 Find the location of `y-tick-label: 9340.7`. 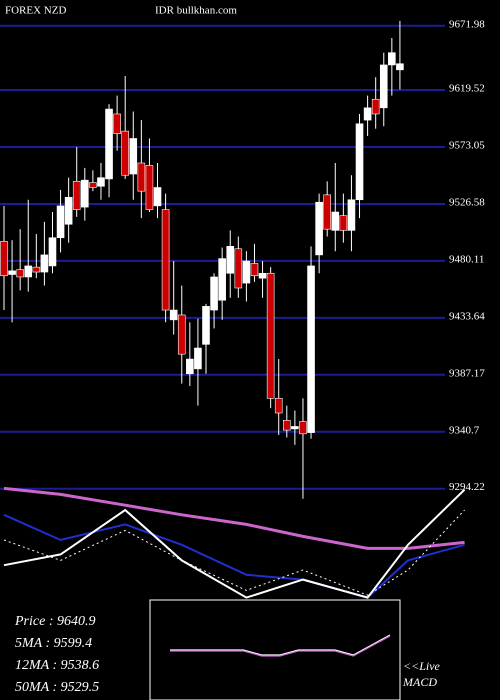

y-tick-label: 9340.7 is located at coordinates (464, 430).